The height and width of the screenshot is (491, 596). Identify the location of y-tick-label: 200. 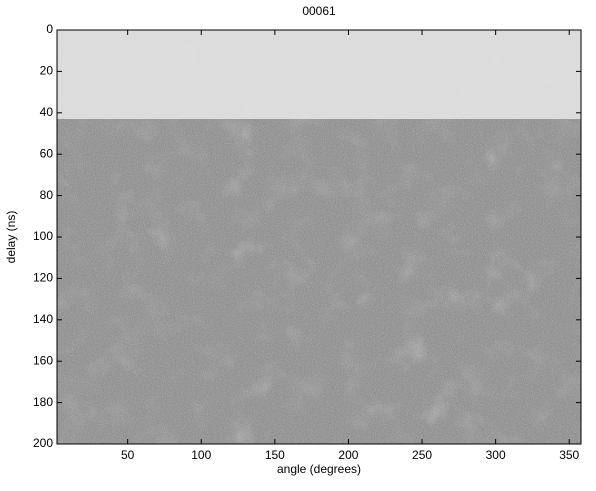
(43, 443).